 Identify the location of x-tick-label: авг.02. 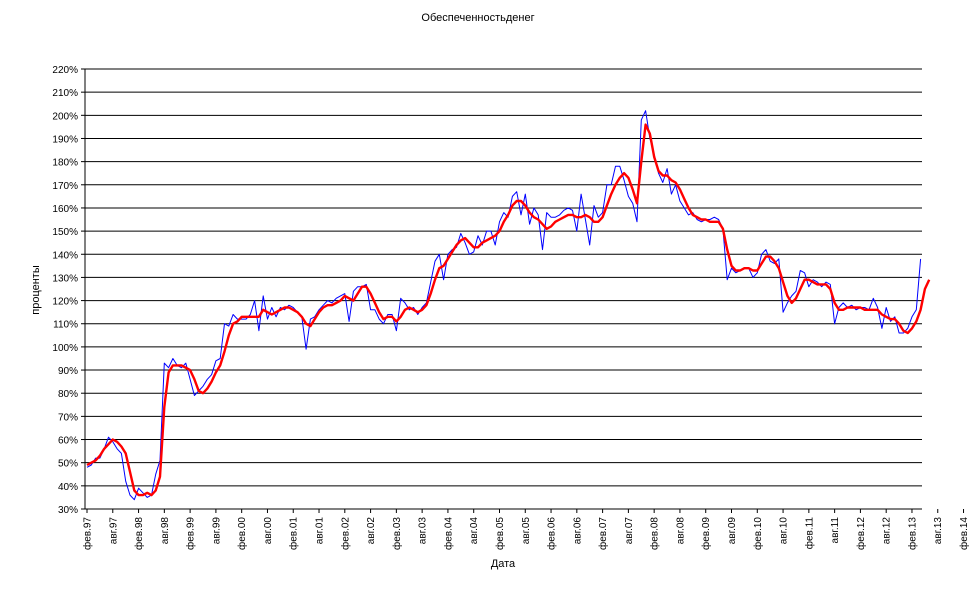
(371, 531).